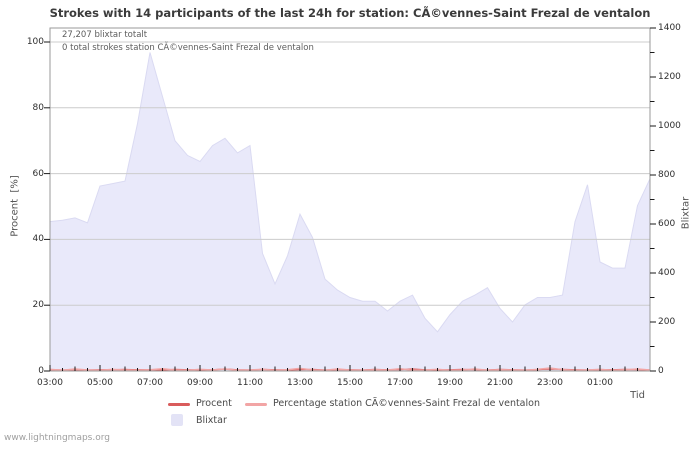 This screenshot has width=700, height=450. I want to click on legend-blixtar-label: Blixtar, so click(211, 420).